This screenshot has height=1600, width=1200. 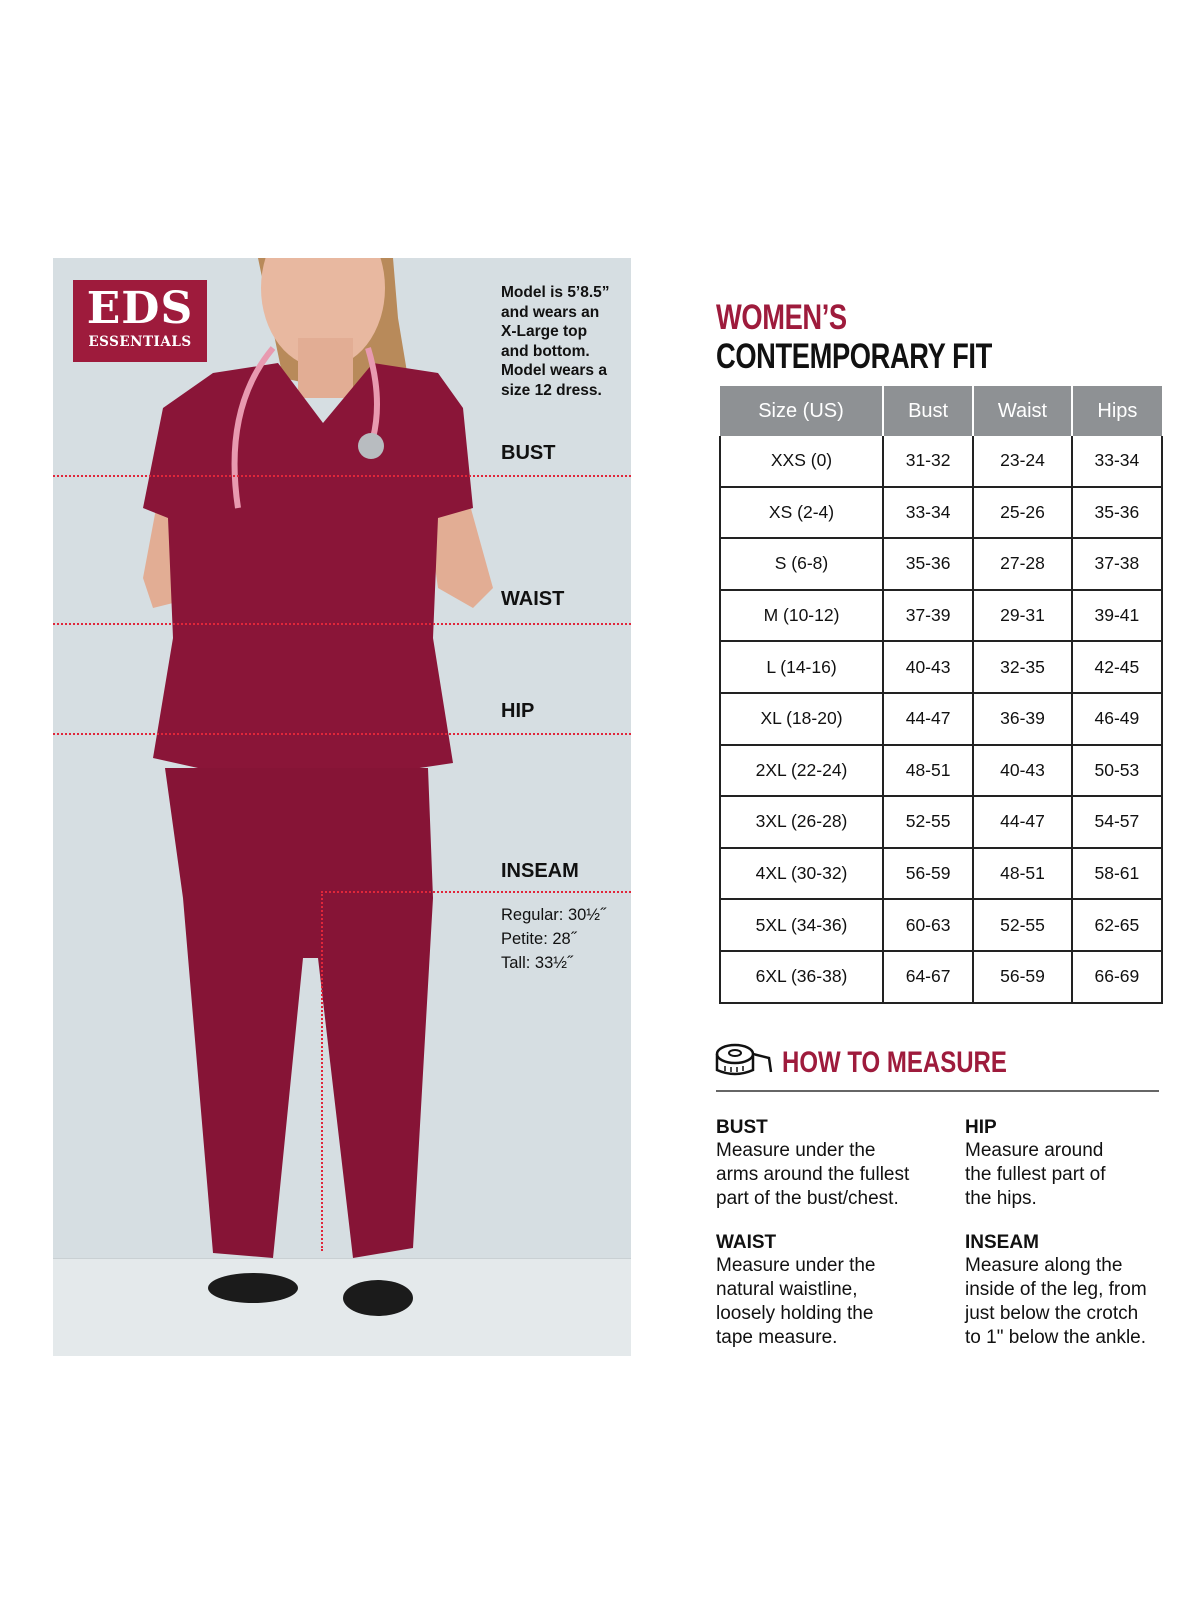 I want to click on table-row: XXS (0) 31-32 23-24 33-34, so click(x=941, y=462).